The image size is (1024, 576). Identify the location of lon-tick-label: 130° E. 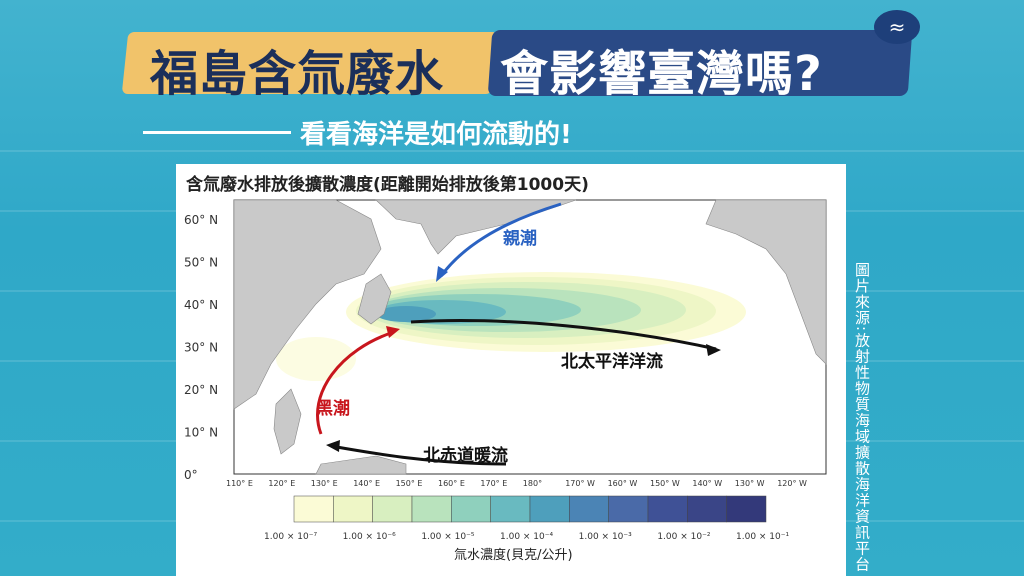
(324, 483).